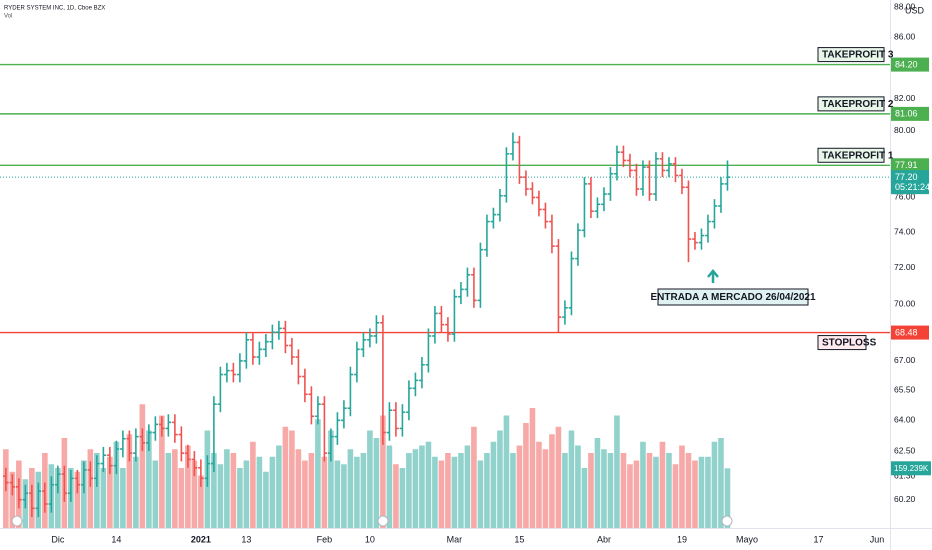 This screenshot has height=550, width=932. What do you see at coordinates (905, 197) in the screenshot?
I see `y-tick-label: 76.00` at bounding box center [905, 197].